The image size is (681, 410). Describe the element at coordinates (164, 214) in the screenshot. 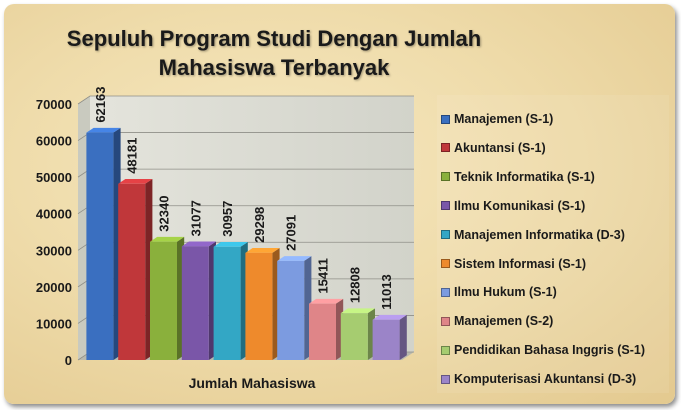

I see `data-label: 32340` at that location.